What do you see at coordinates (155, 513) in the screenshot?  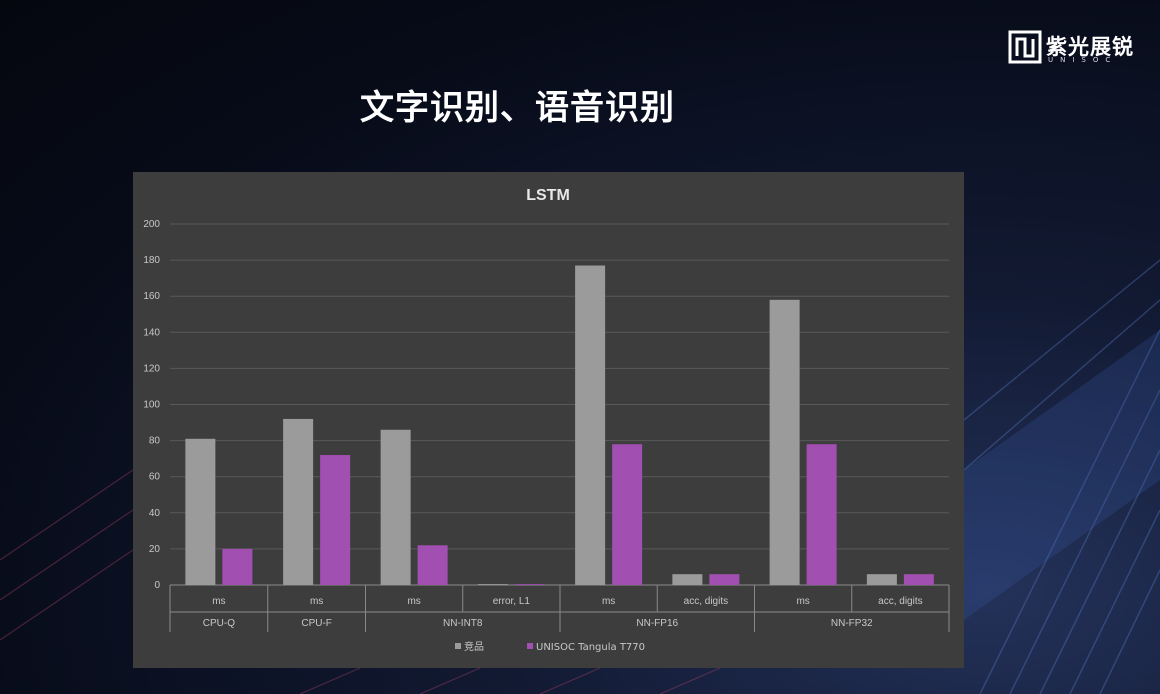 I see `y-tick-label: 40` at bounding box center [155, 513].